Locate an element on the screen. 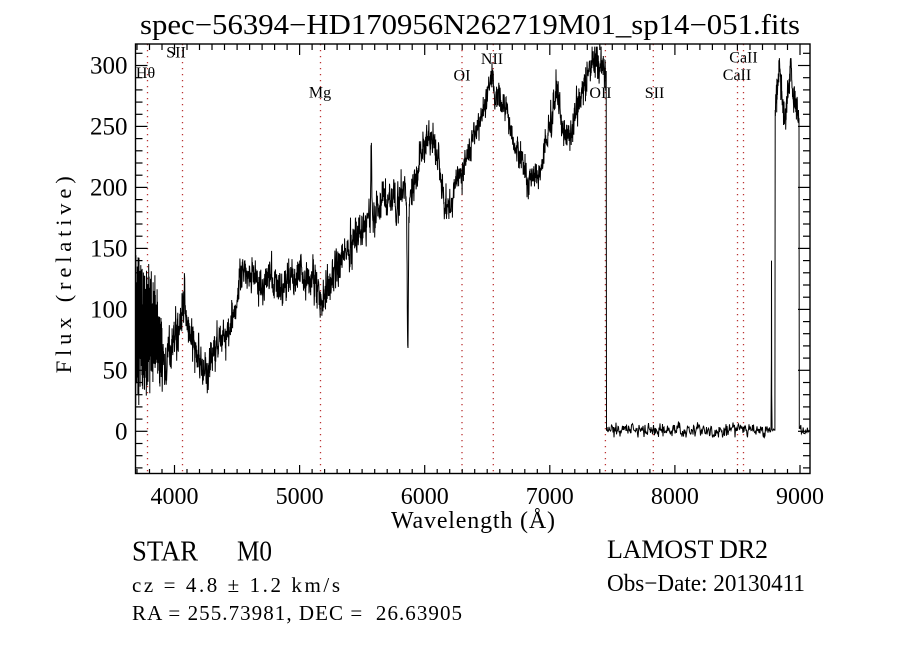  svg-text: Flux (relative) is located at coordinates (63, 274).